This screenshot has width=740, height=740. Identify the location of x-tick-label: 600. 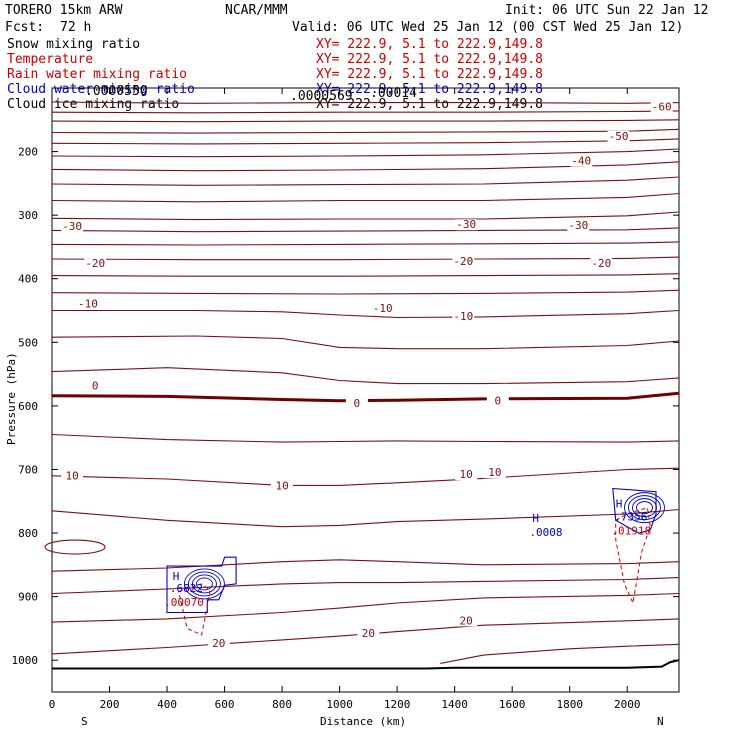
(225, 704).